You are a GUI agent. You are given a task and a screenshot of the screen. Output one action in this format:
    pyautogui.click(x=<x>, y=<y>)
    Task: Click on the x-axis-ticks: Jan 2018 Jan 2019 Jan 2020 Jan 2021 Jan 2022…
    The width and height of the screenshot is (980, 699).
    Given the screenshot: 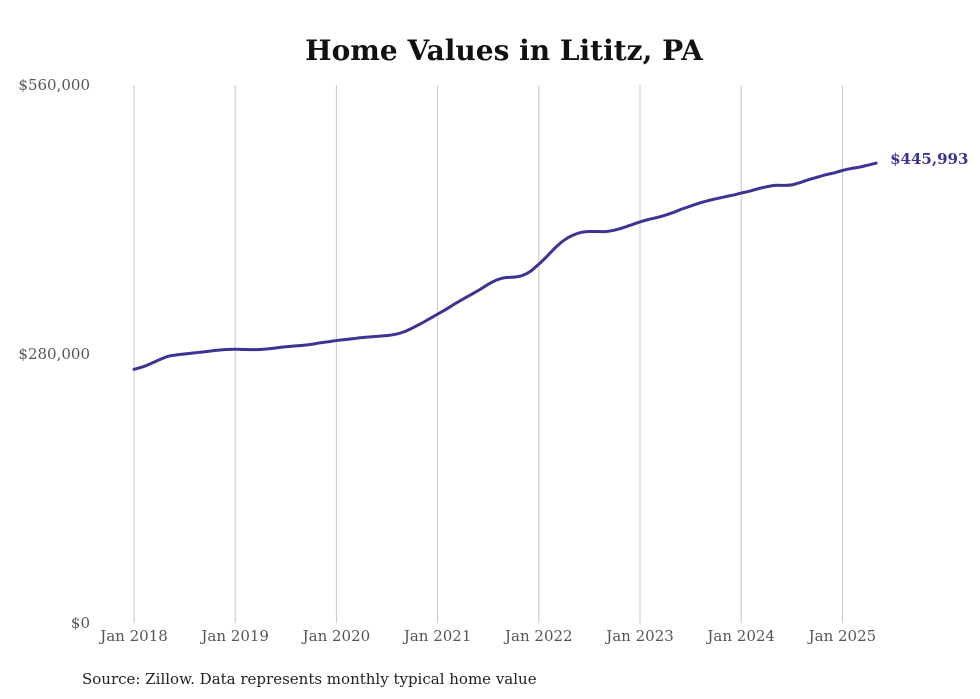 What is the action you would take?
    pyautogui.click(x=487, y=636)
    